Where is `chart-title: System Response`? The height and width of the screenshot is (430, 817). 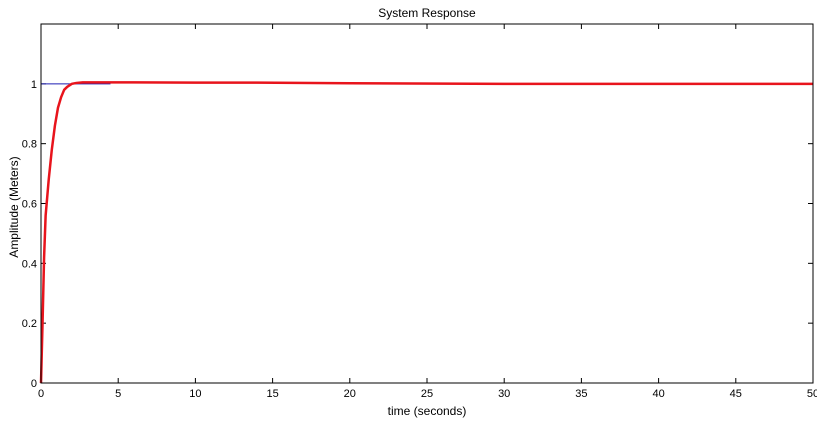 chart-title: System Response is located at coordinates (427, 13).